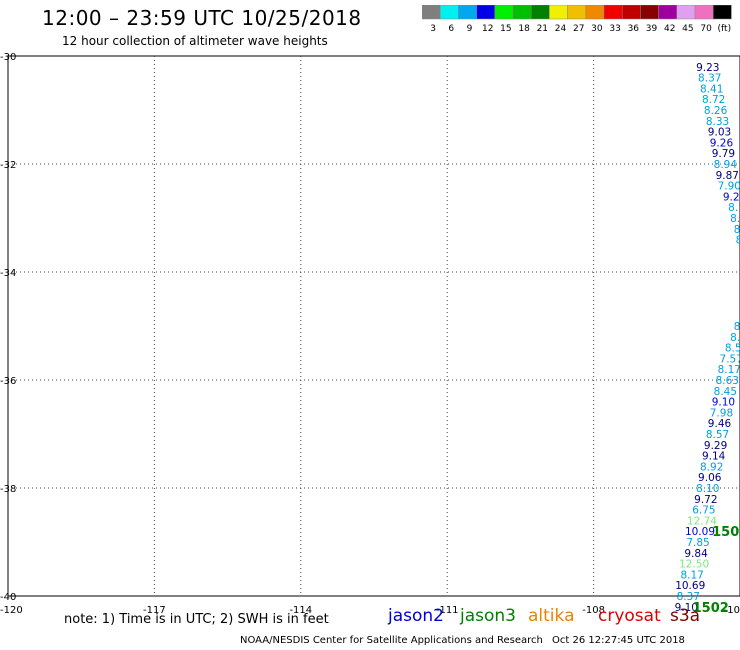  Describe the element at coordinates (8, 489) in the screenshot. I see `latitude-tick-label: -38` at that location.